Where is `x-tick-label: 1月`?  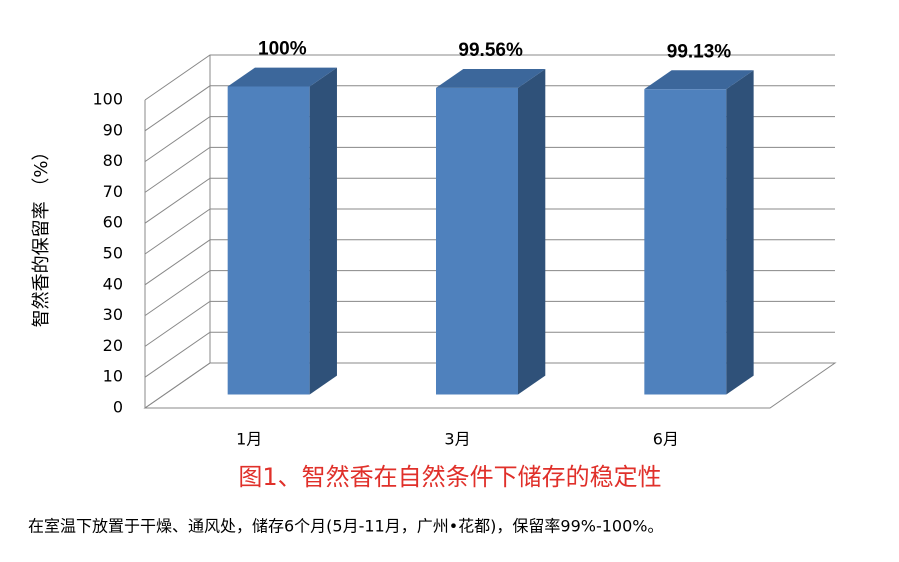
x-tick-label: 1月 is located at coordinates (249, 439).